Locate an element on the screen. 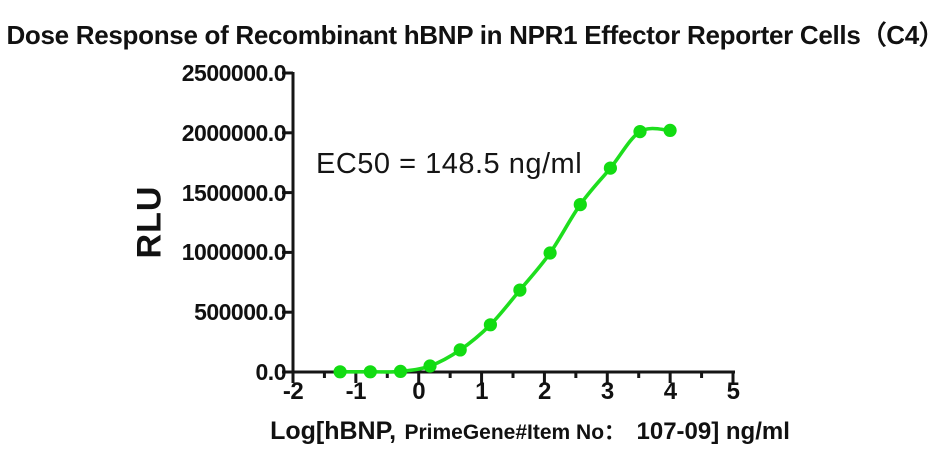 Image resolution: width=951 pixels, height=455 pixels. x-tick-label: 0 is located at coordinates (419, 391).